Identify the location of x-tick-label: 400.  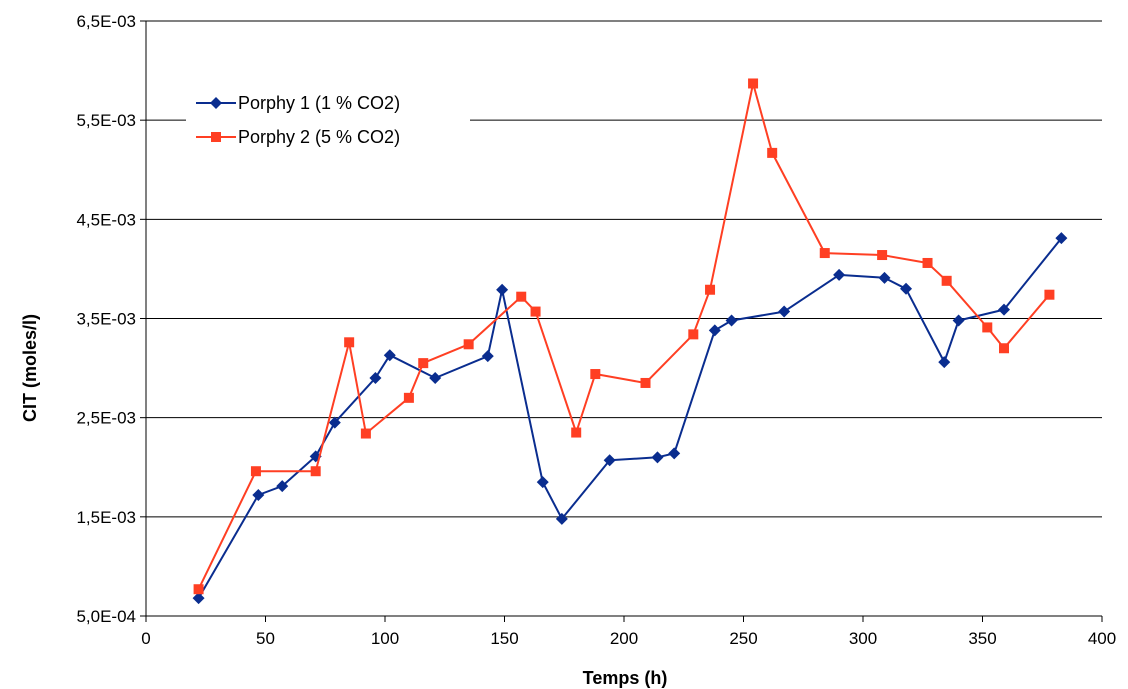
(1102, 638).